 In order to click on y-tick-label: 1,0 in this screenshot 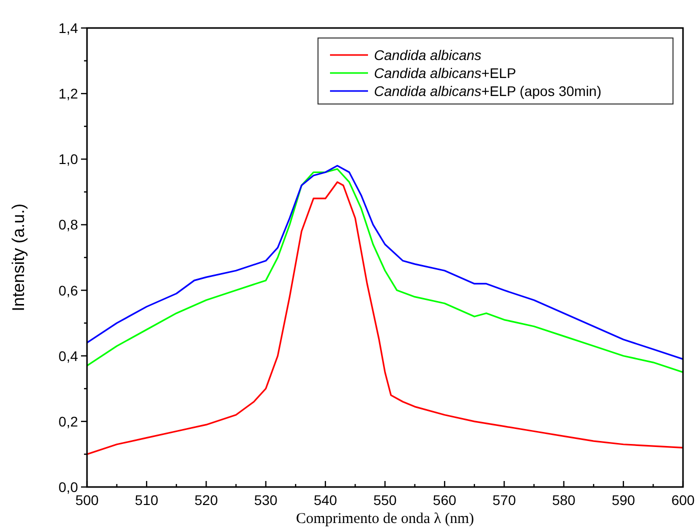, I will do `click(68, 159)`.